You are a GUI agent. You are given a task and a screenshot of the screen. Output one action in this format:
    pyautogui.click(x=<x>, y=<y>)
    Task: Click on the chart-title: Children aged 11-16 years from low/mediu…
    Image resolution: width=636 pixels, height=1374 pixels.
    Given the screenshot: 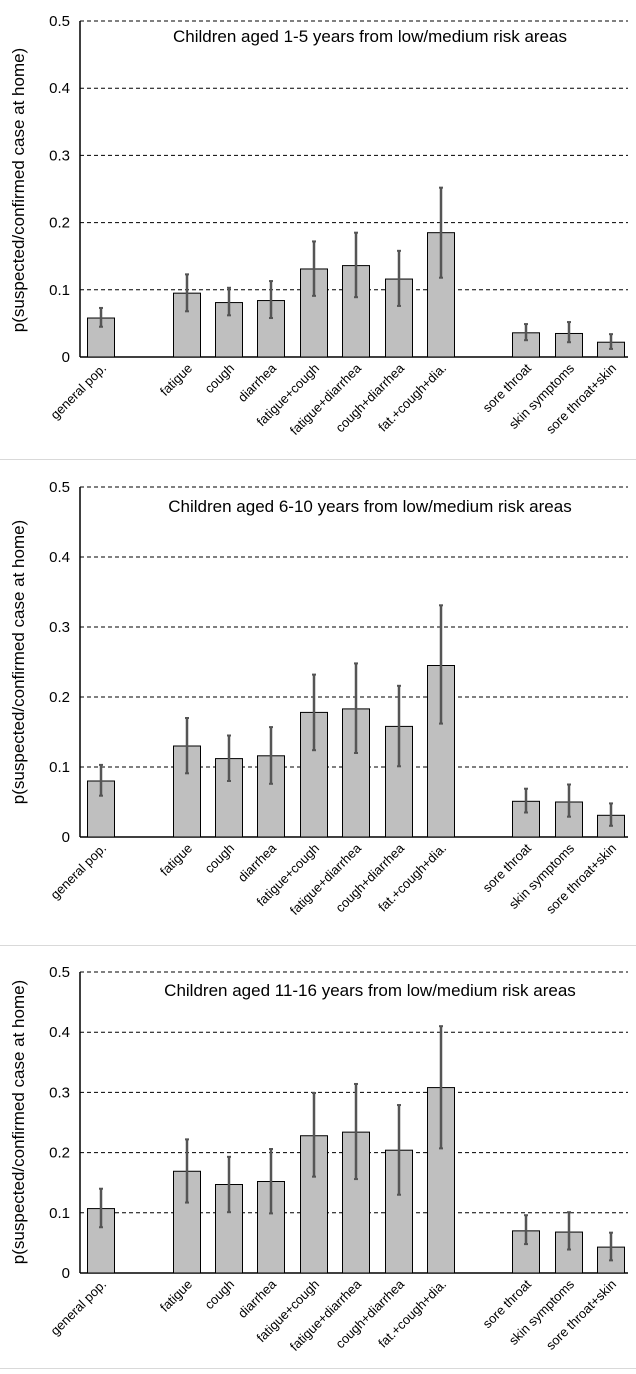 What is the action you would take?
    pyautogui.click(x=370, y=990)
    